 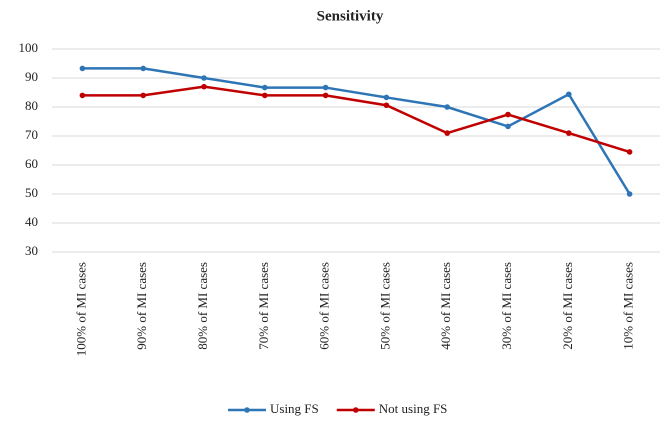 What do you see at coordinates (31, 192) in the screenshot?
I see `y-tick-label: 50` at bounding box center [31, 192].